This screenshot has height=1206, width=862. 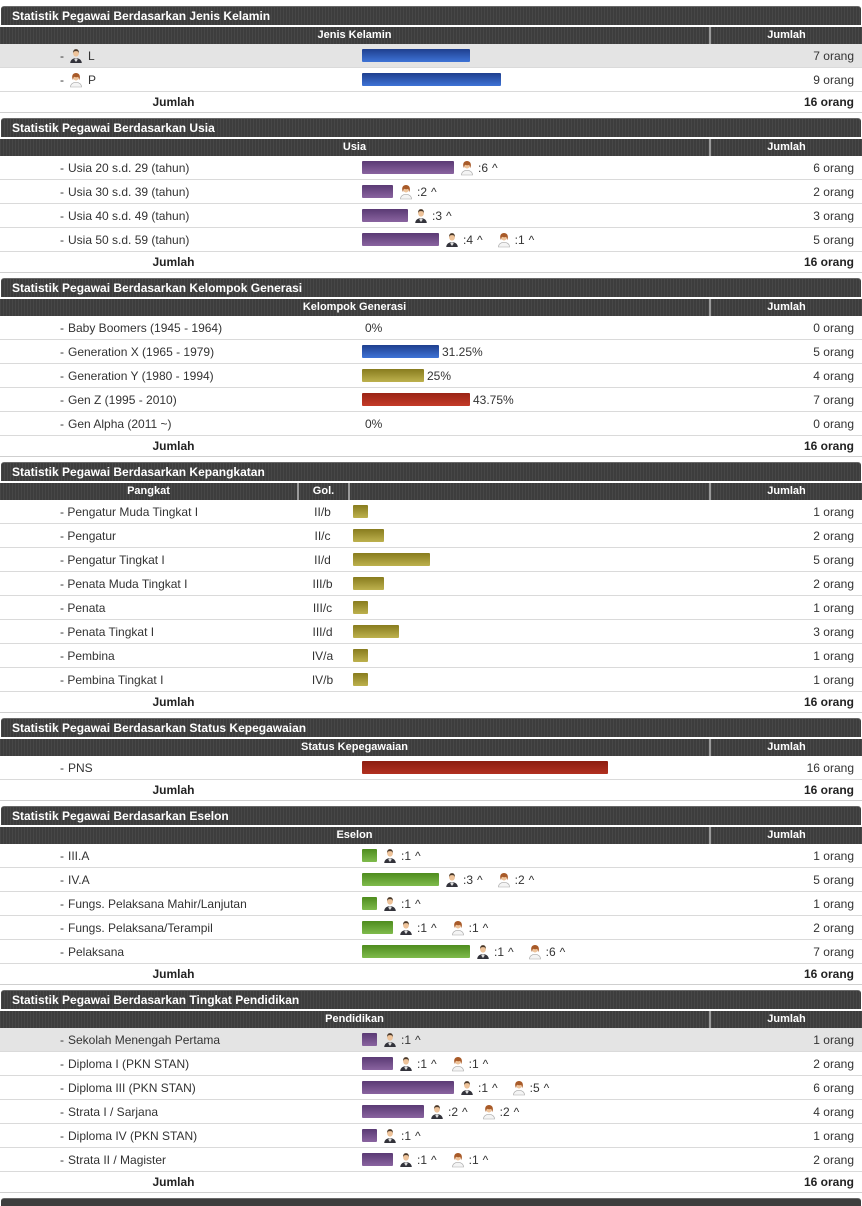 I want to click on table-row: - Usia 20 s.d. 29 (tahun):6 ^ 6 orang, so click(x=431, y=168).